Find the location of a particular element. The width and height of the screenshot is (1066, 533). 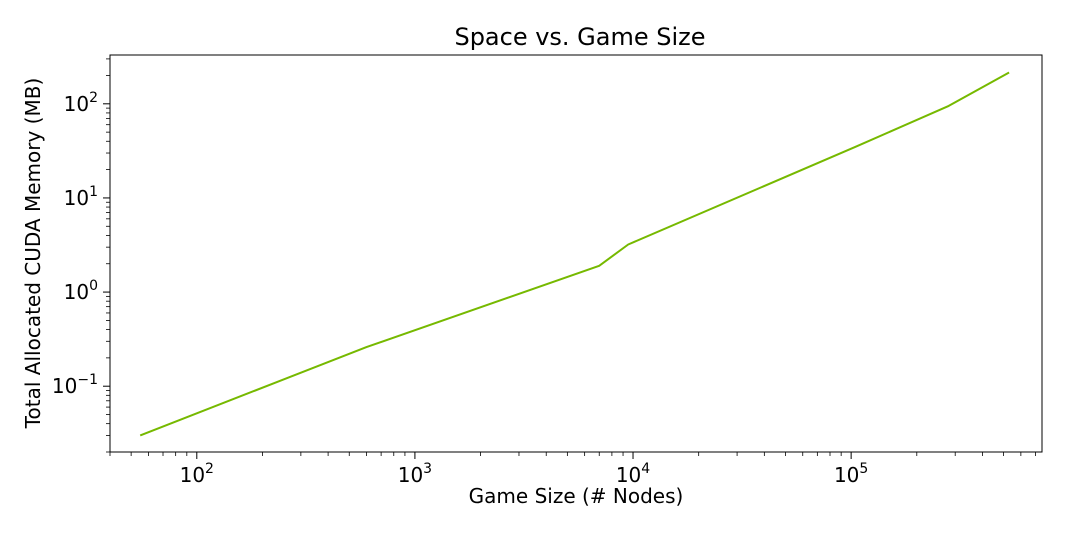

y-minor-ticks is located at coordinates (108, 255).